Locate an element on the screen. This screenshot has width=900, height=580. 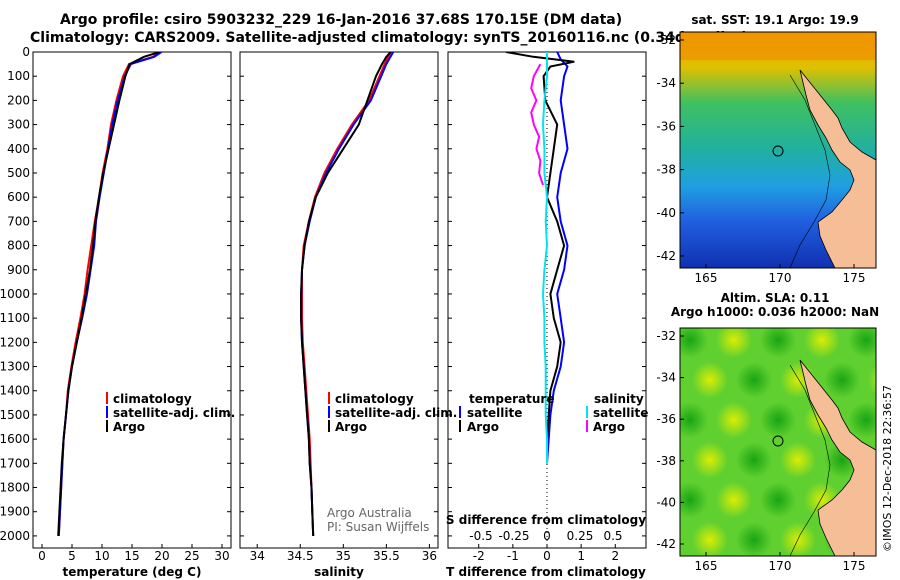
depth-tick-label: 200 is located at coordinates (18, 100).